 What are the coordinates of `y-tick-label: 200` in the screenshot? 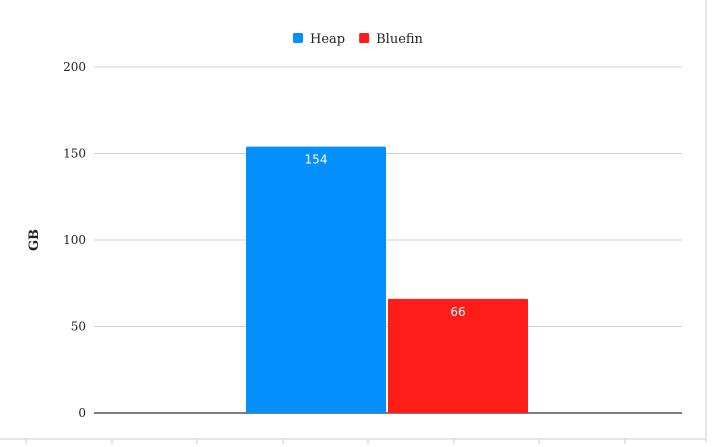 It's located at (74, 67).